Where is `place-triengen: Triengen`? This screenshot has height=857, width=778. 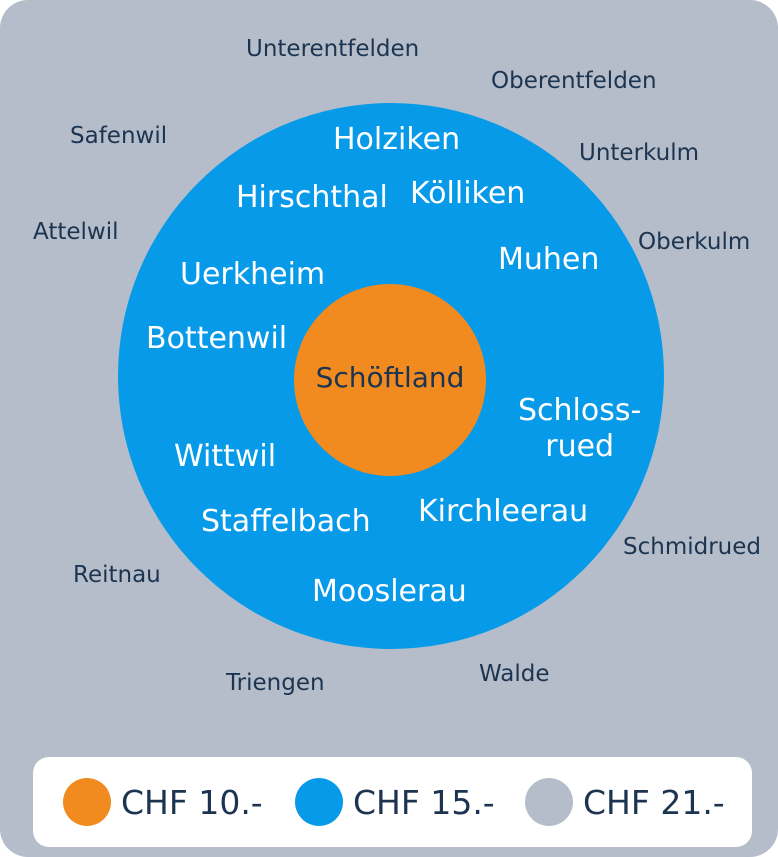 place-triengen: Triengen is located at coordinates (275, 683).